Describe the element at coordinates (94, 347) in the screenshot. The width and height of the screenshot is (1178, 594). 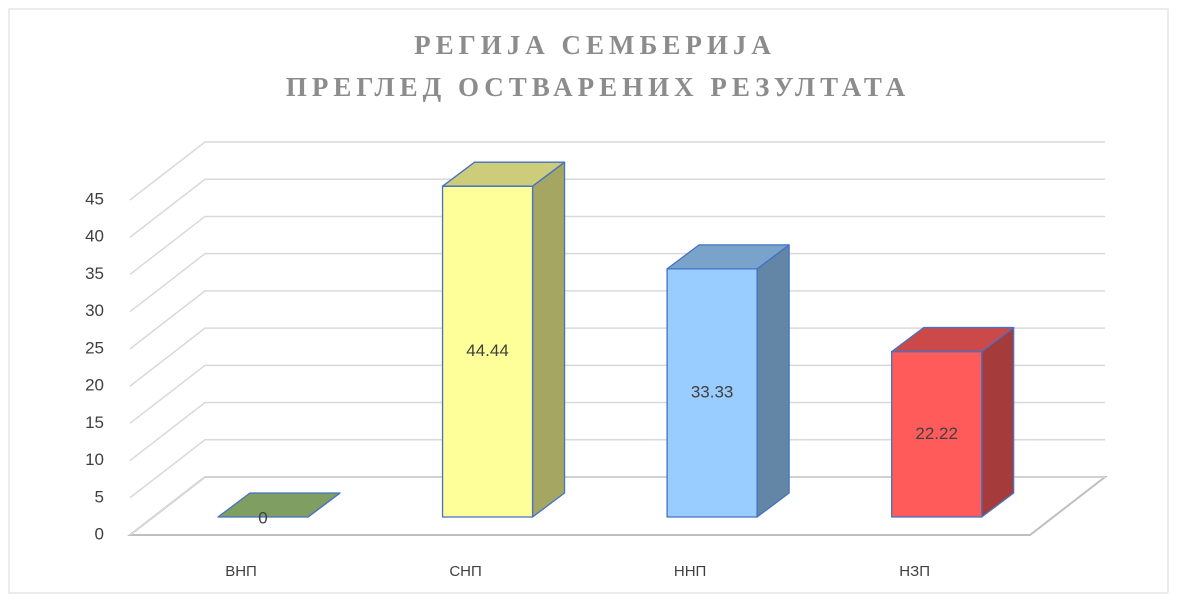
I see `y-tick-label: 25` at that location.